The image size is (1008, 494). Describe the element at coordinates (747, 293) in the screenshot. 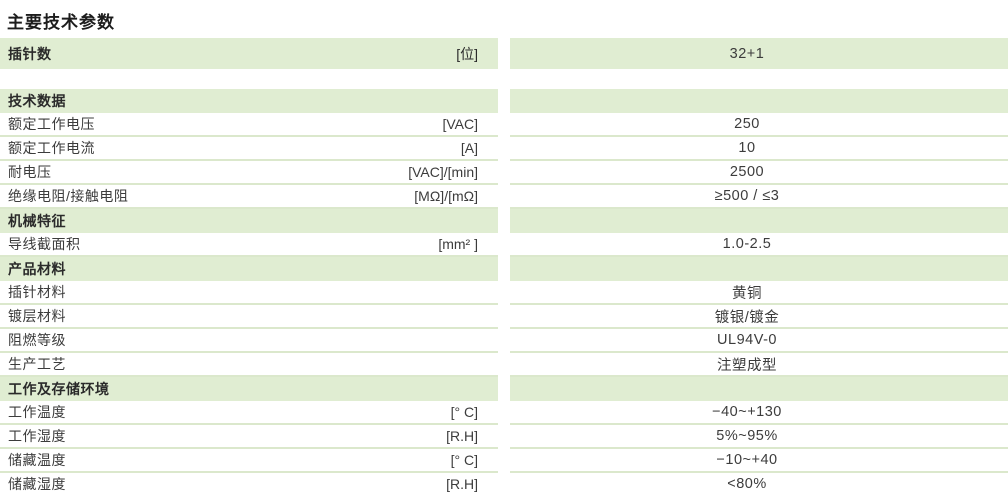

I see `row-value: 黄铜` at that location.